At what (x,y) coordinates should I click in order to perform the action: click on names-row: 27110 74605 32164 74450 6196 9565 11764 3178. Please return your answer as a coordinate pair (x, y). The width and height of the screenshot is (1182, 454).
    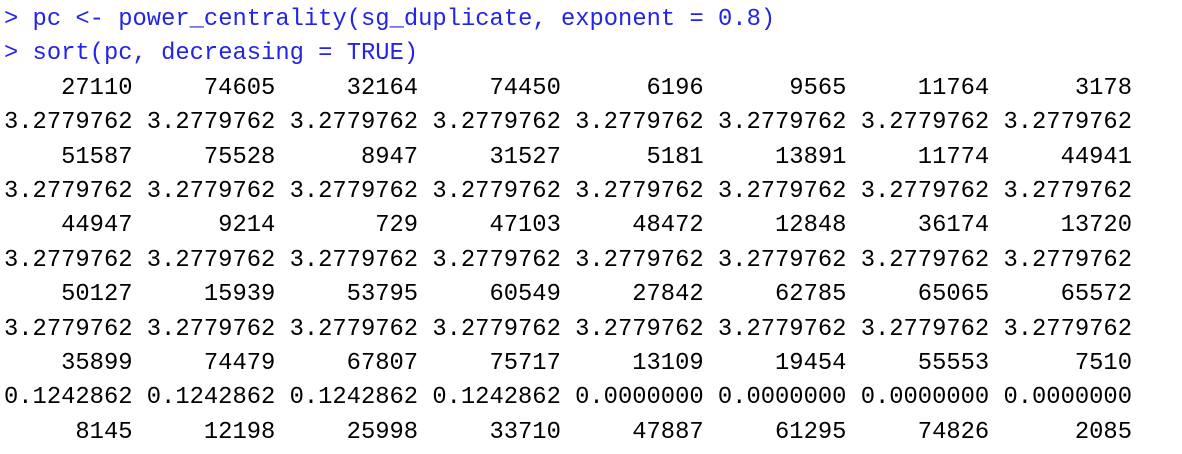
    Looking at the image, I should click on (593, 89).